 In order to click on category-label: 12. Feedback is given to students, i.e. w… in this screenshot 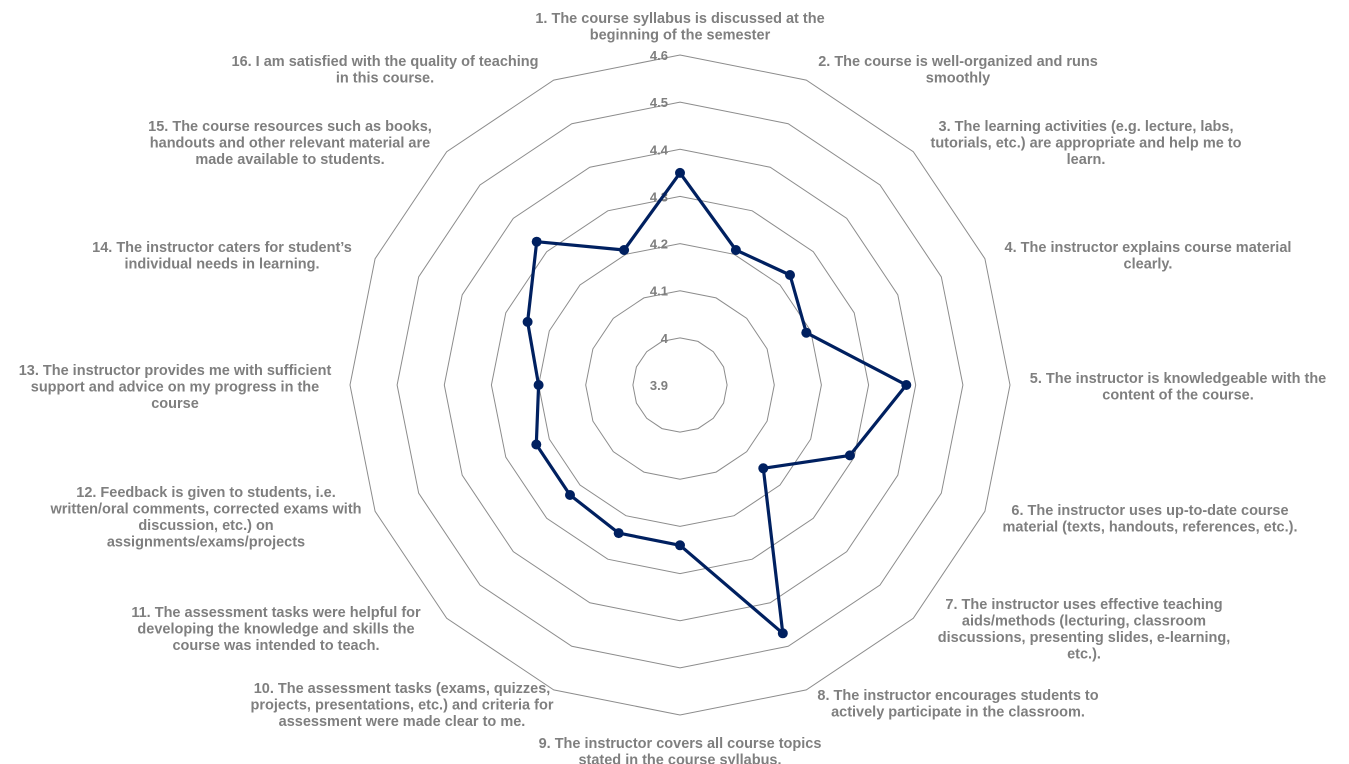, I will do `click(205, 518)`.